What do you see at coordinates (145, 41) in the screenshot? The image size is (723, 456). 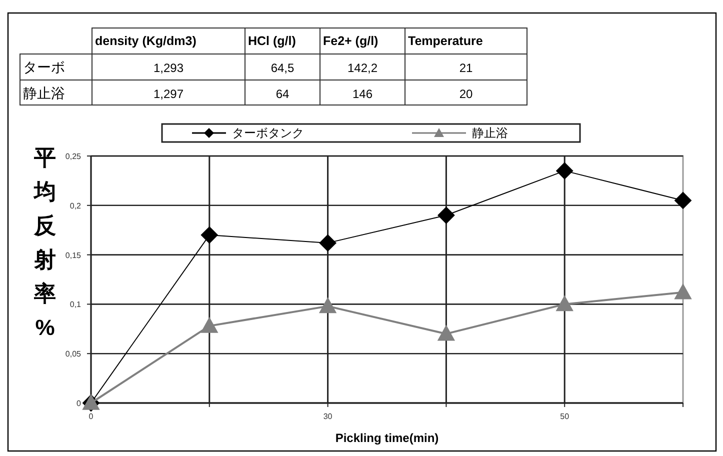 I see `category-label: density (Kg/dm3)` at bounding box center [145, 41].